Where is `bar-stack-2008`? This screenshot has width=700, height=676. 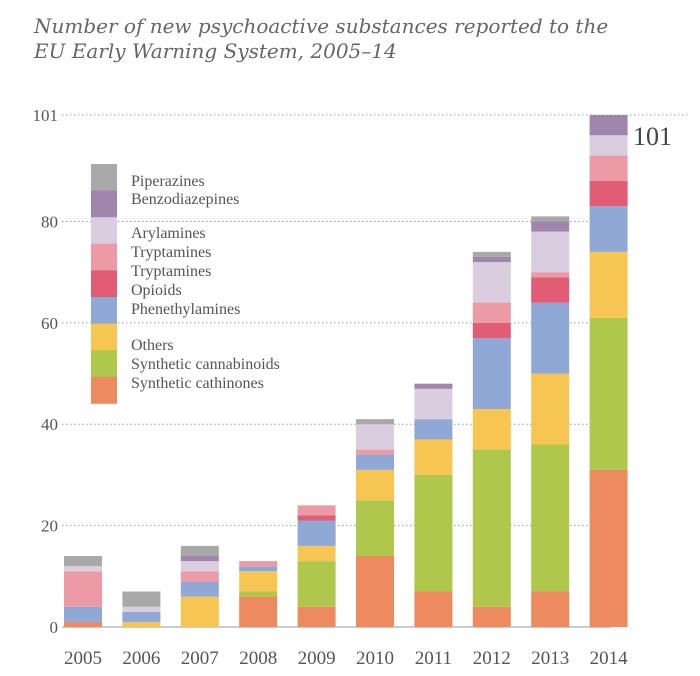
bar-stack-2008 is located at coordinates (258, 594).